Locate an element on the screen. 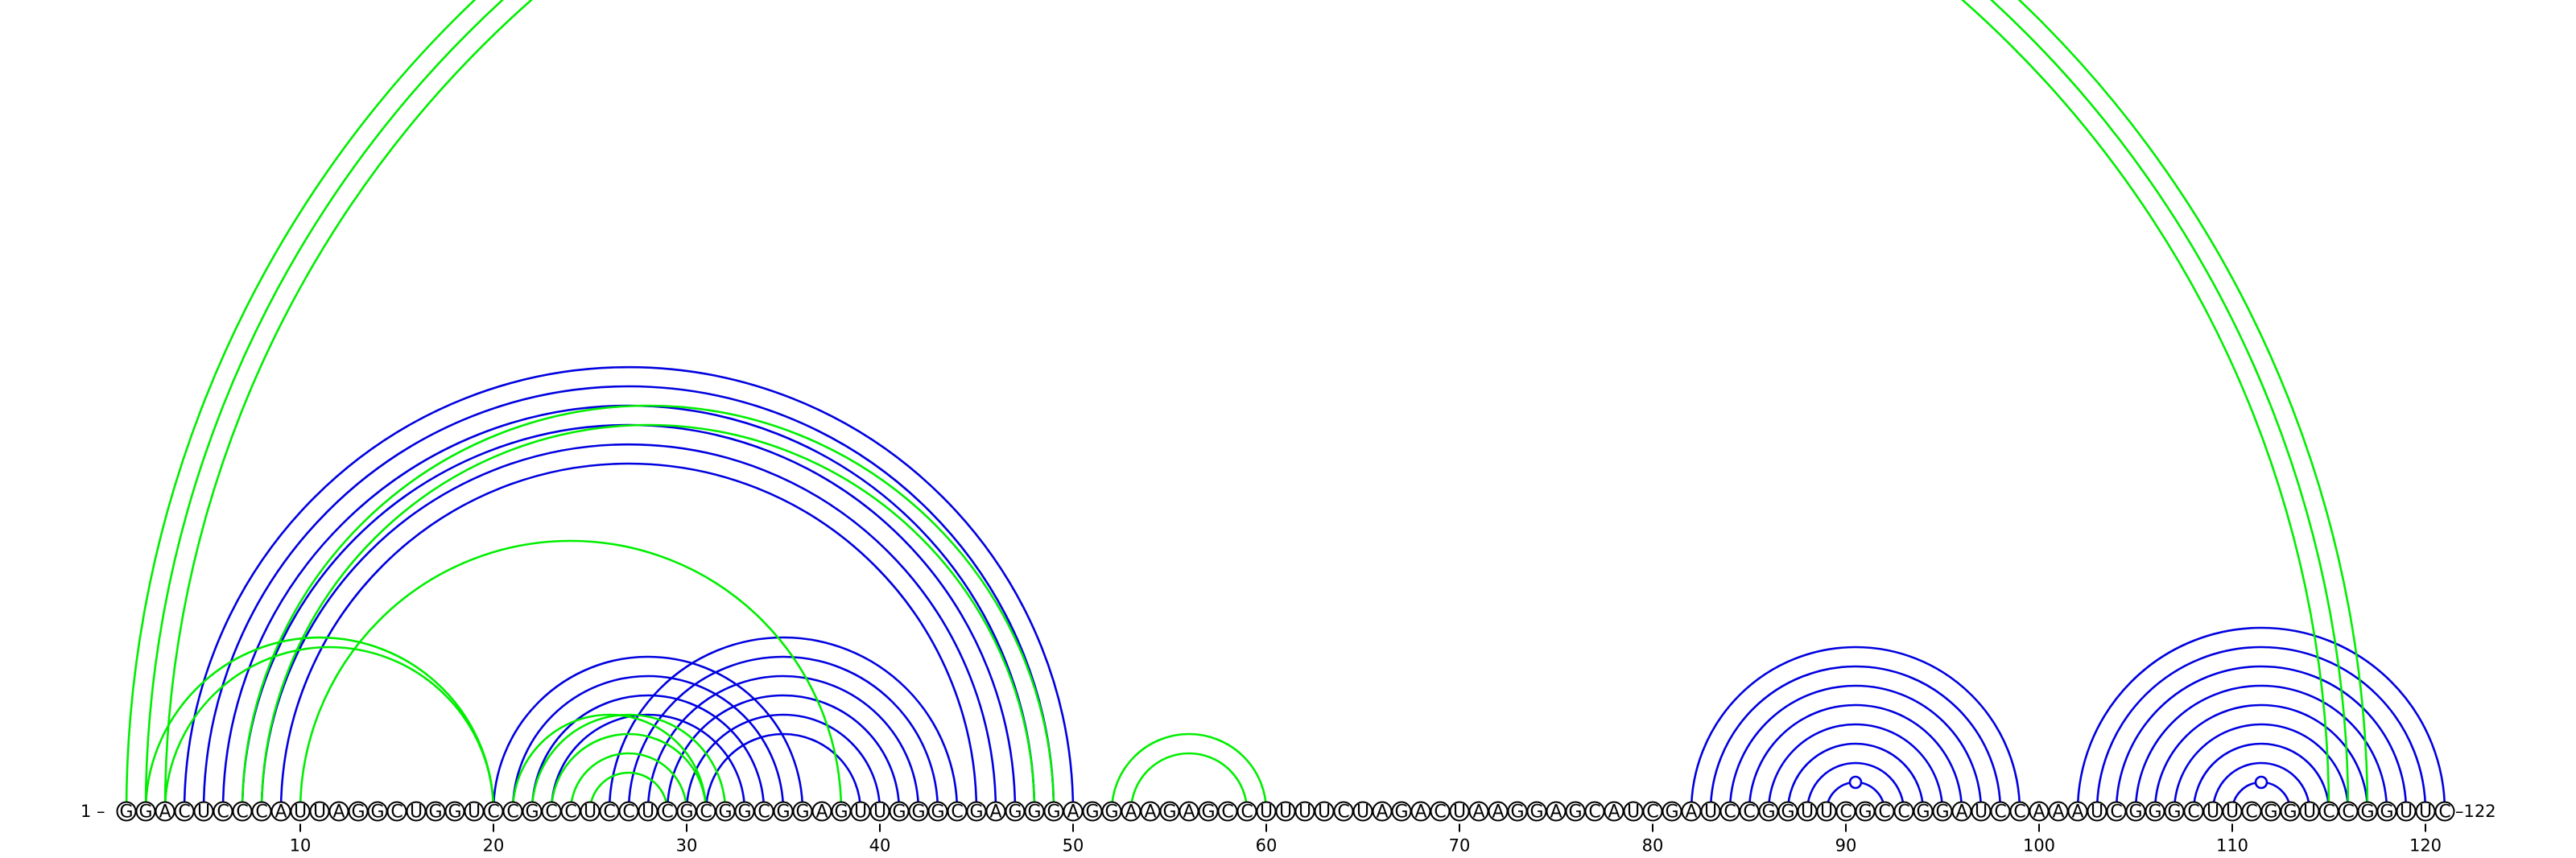  axis-tick-label: 20 is located at coordinates (494, 846).